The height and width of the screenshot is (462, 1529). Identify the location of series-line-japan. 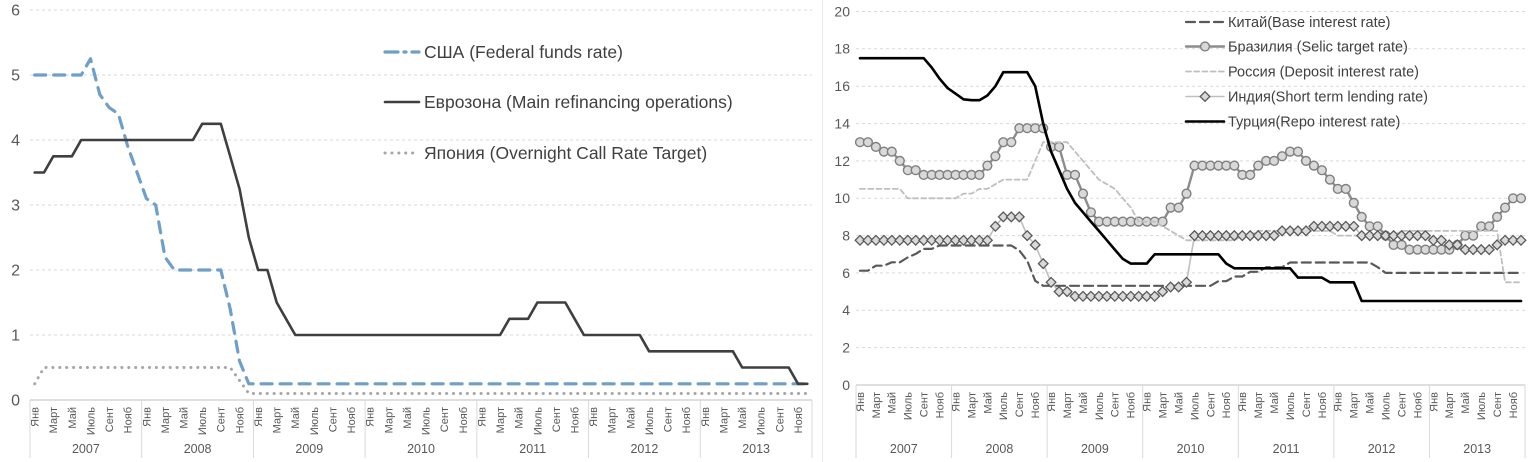
(421, 380).